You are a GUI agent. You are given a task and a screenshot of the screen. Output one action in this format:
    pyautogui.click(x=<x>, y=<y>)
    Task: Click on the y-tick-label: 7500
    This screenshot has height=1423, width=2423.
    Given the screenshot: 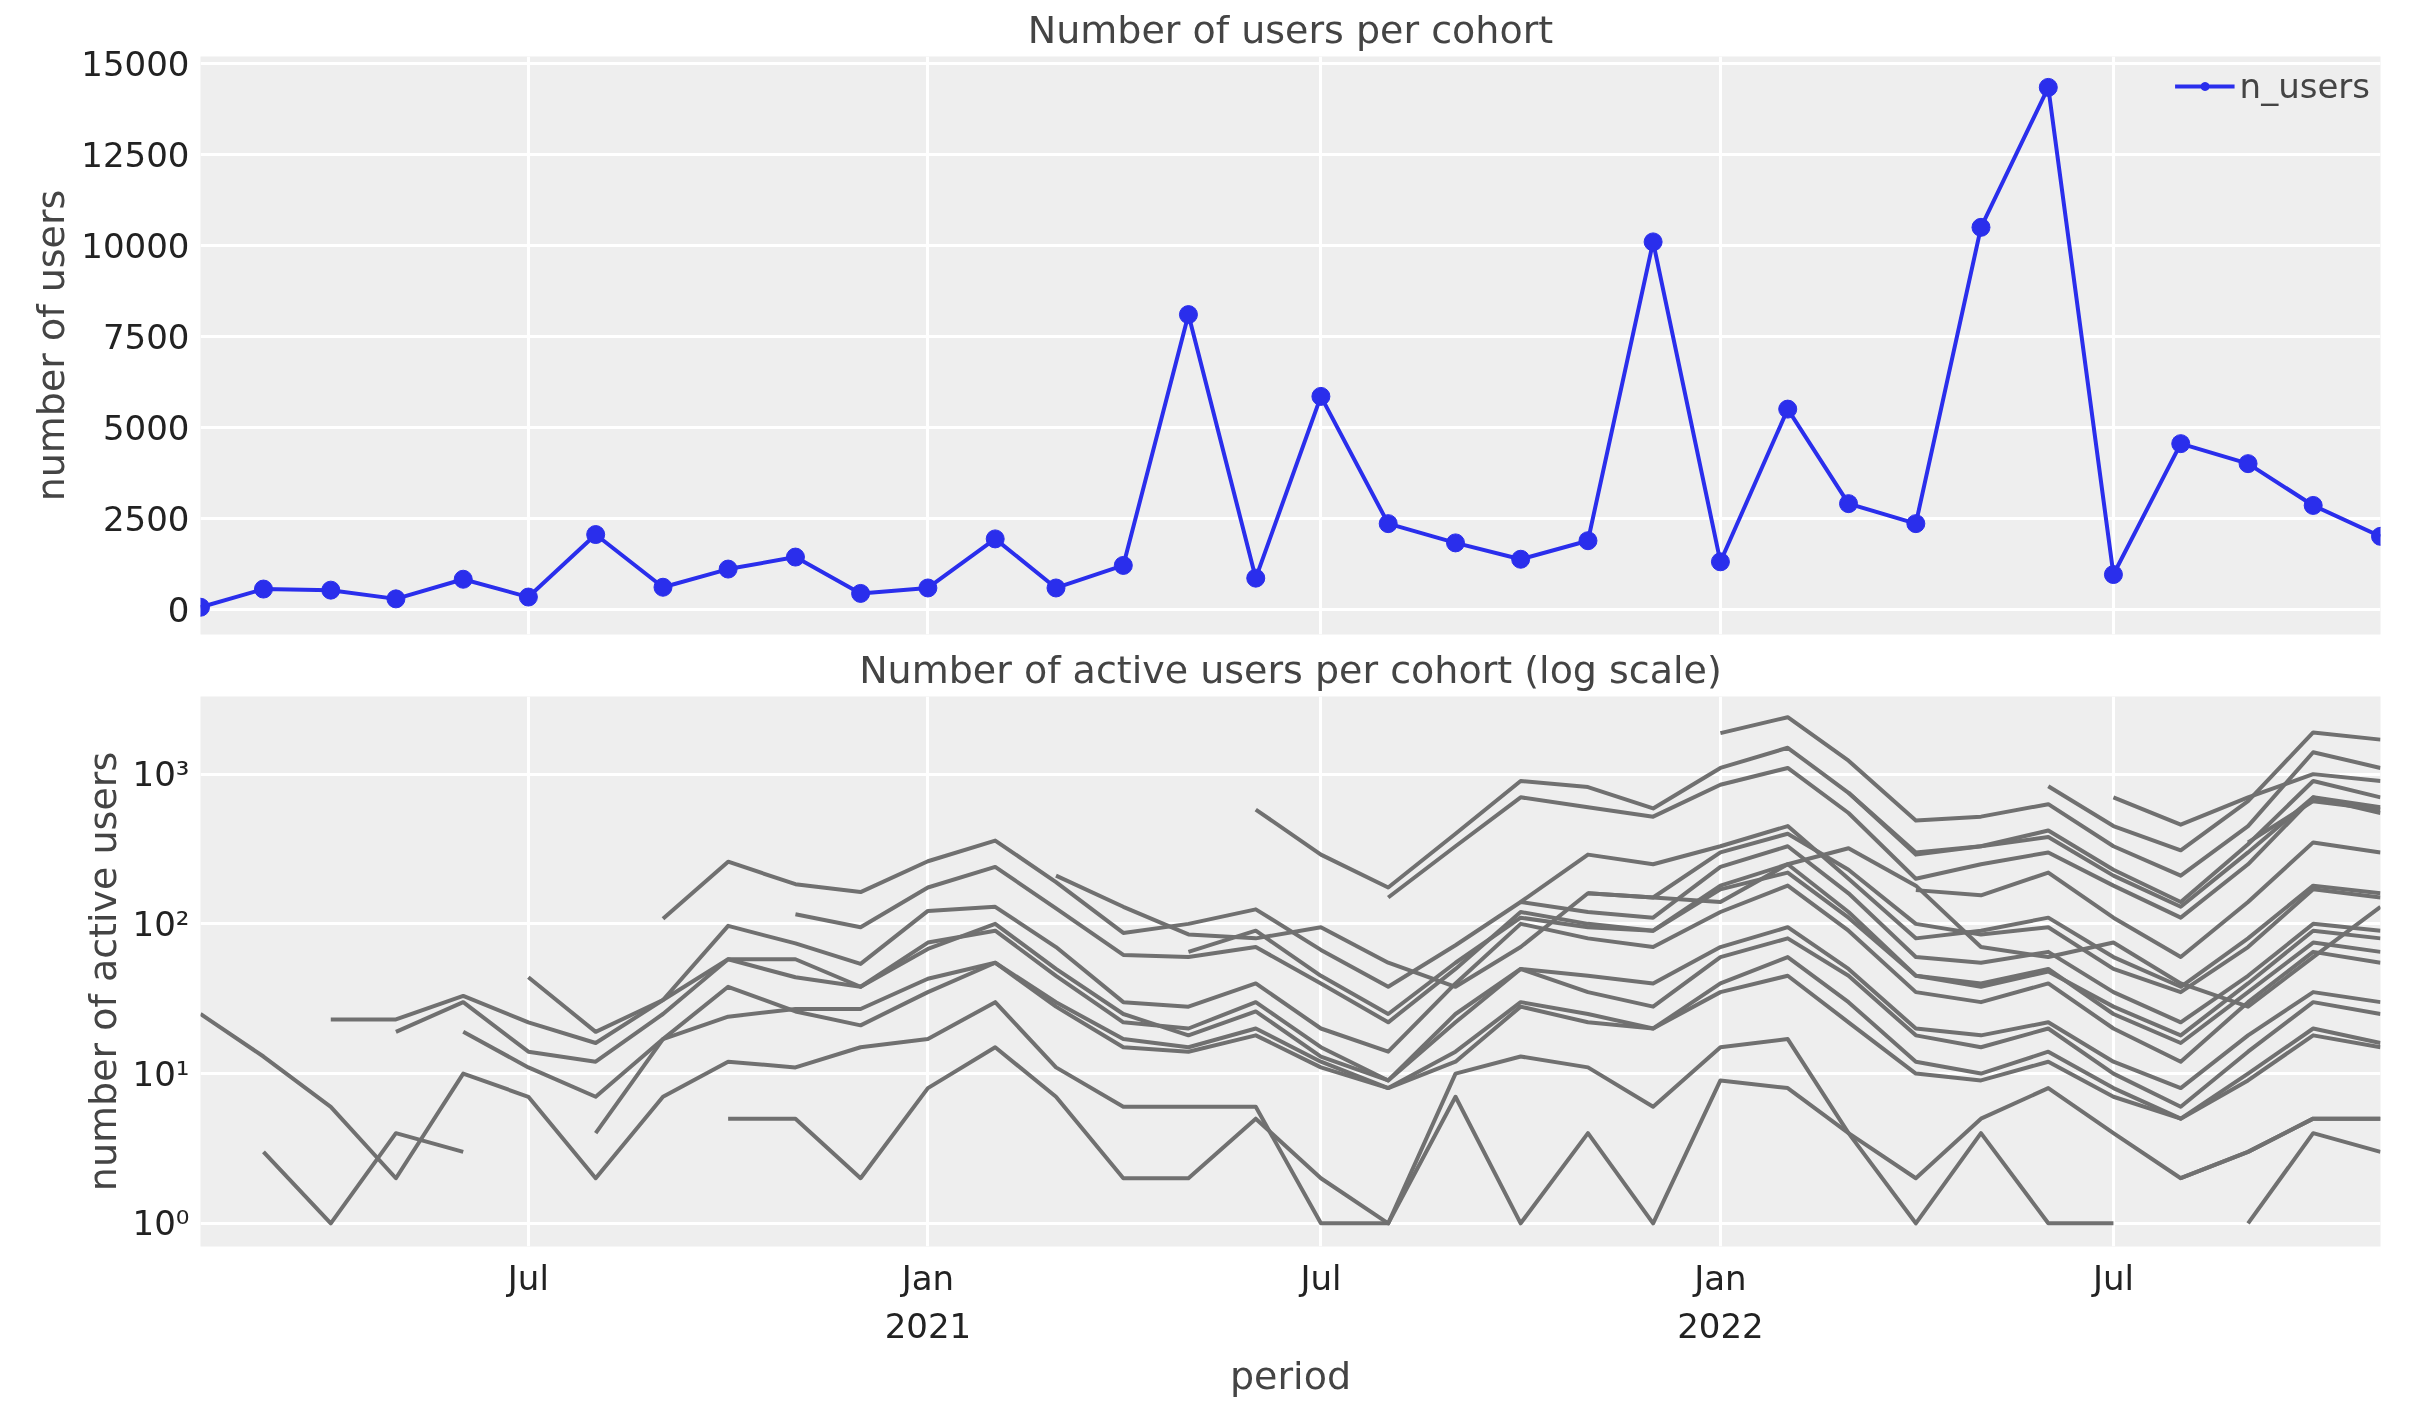 What is the action you would take?
    pyautogui.click(x=146, y=336)
    